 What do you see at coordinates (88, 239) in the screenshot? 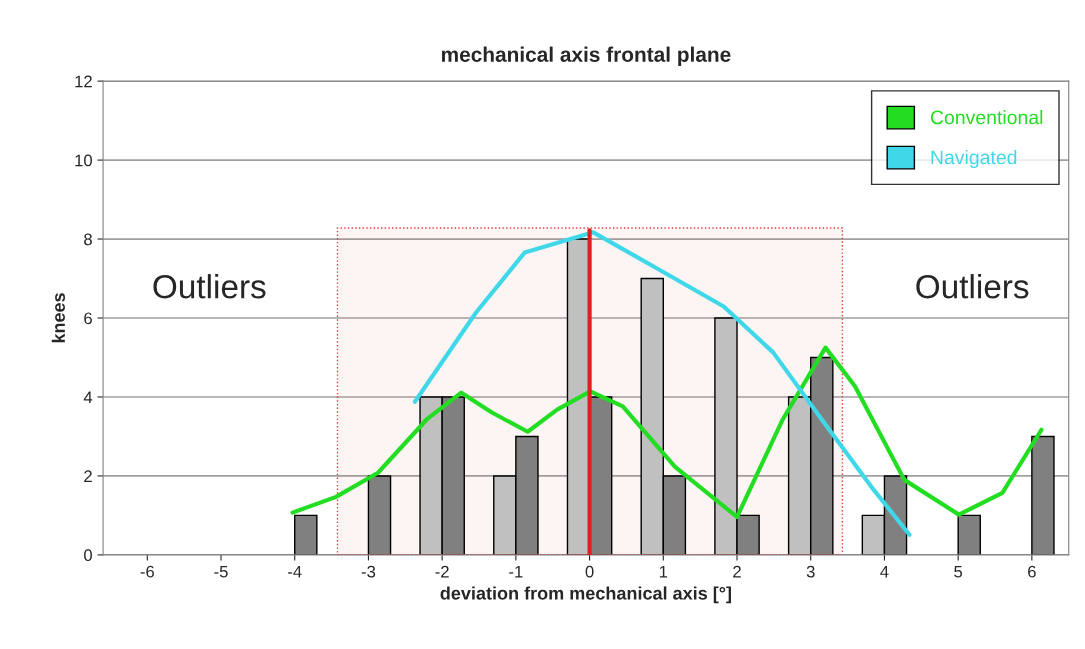
I see `y-tick-label: 8` at bounding box center [88, 239].